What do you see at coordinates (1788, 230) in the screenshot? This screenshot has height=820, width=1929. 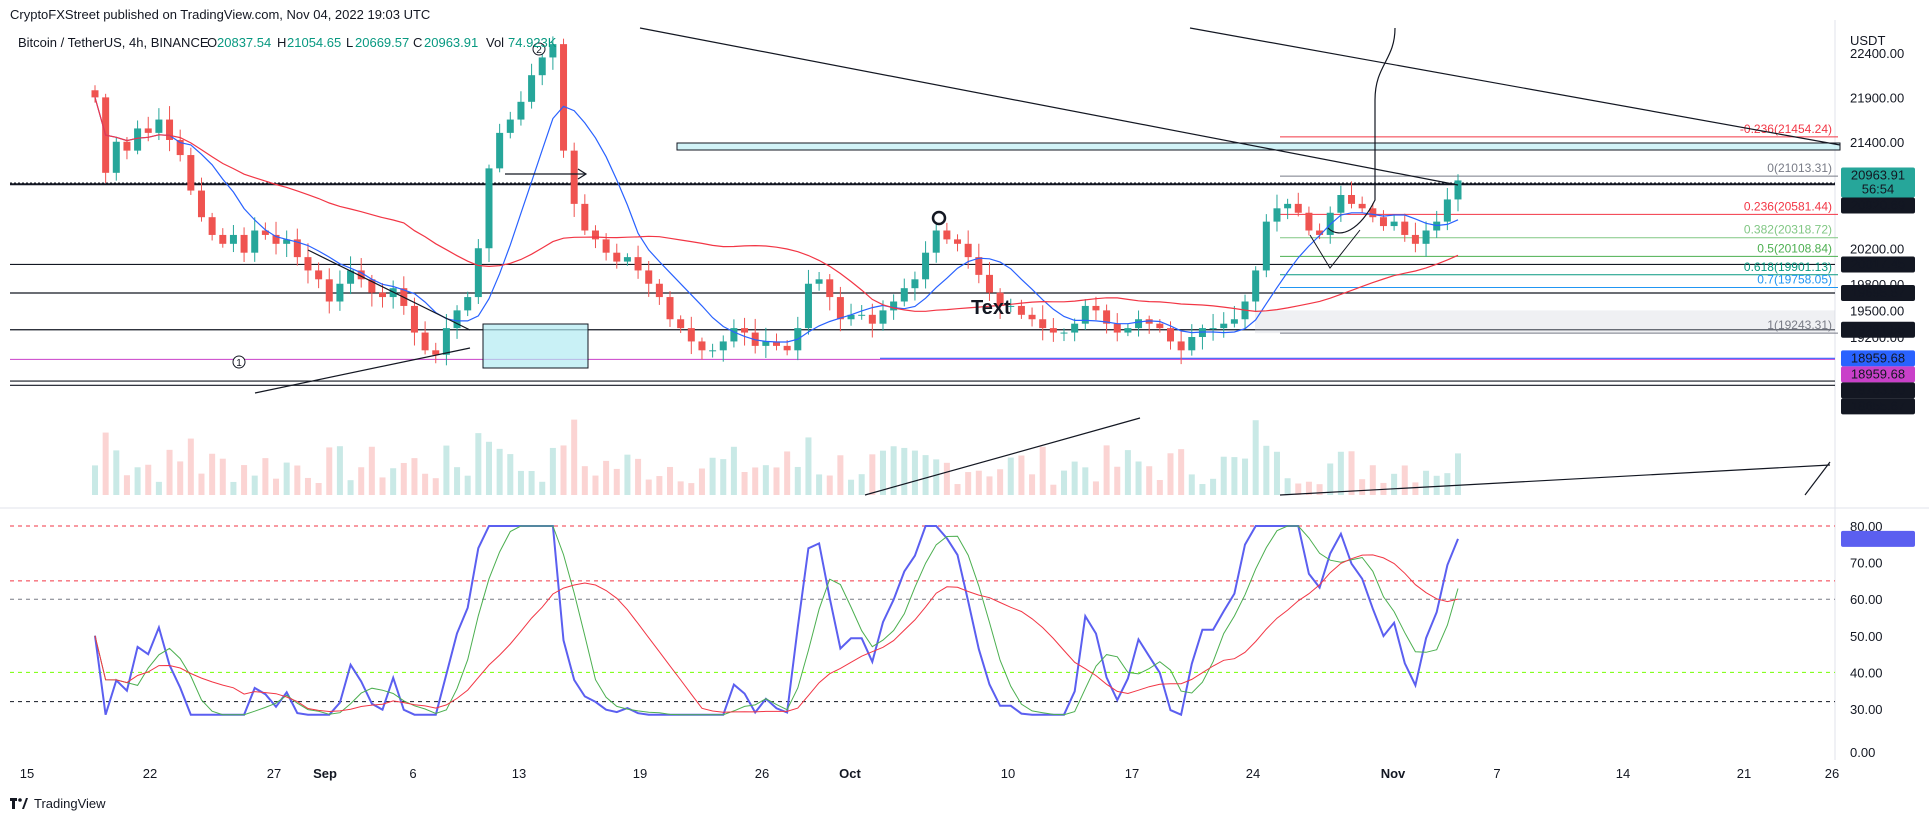 I see `fib-label: 0.382(20318.72)` at bounding box center [1788, 230].